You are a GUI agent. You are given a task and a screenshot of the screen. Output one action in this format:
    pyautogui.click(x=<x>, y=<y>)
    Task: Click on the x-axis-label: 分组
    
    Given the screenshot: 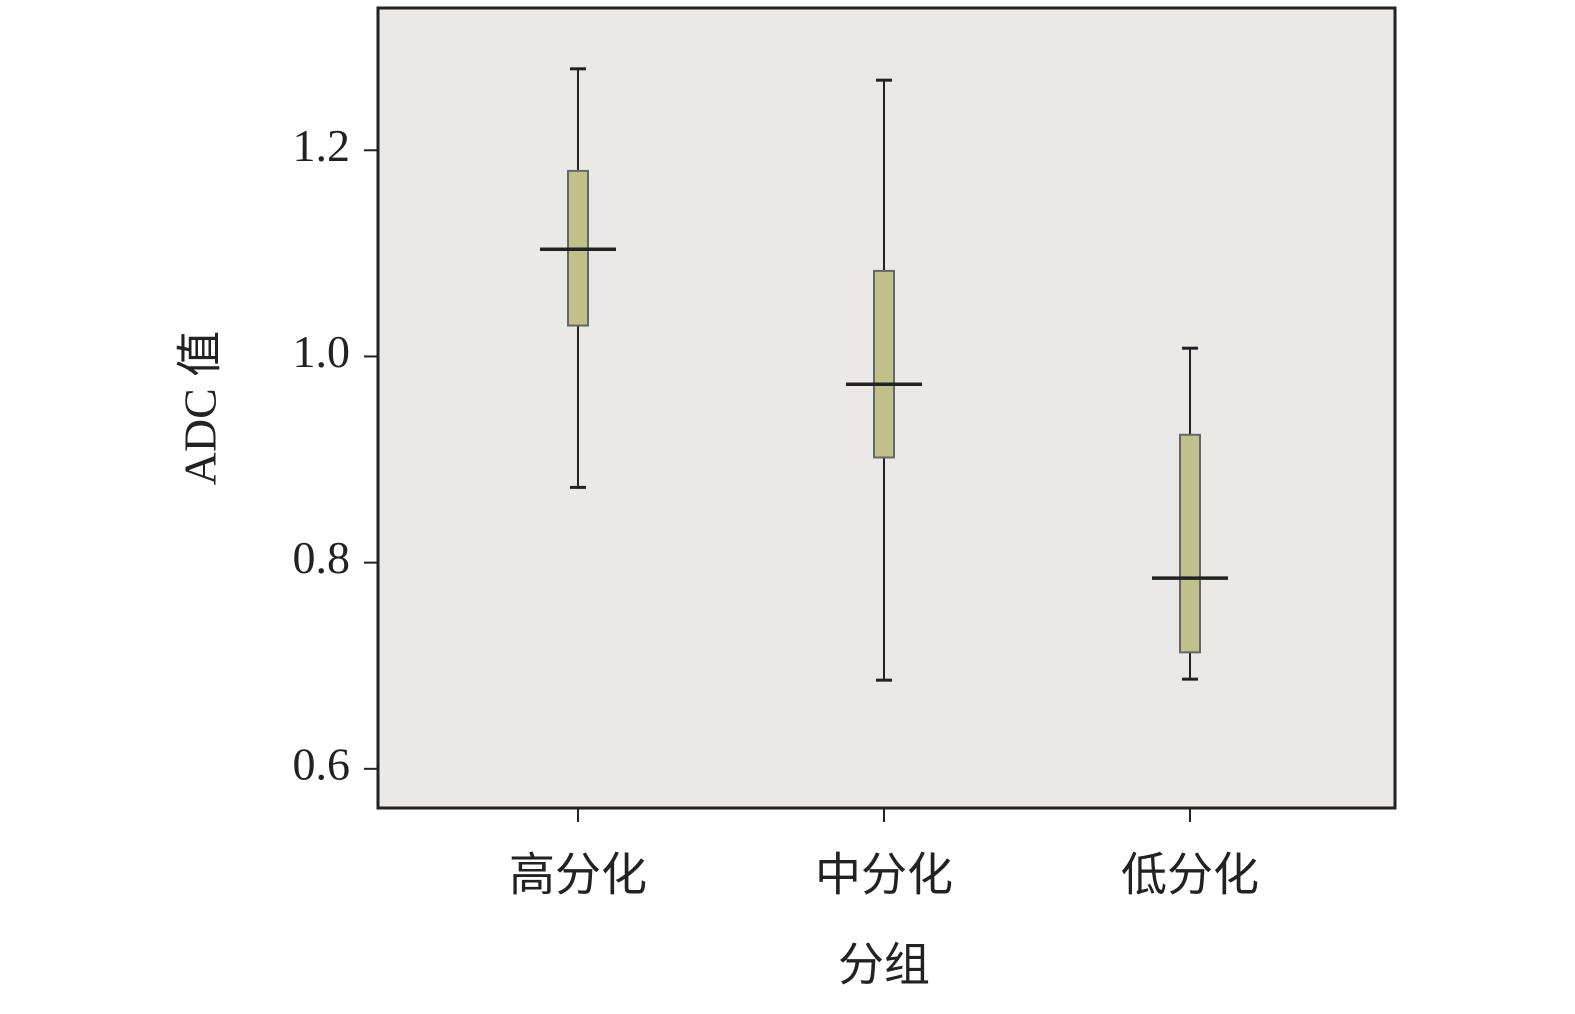 What is the action you would take?
    pyautogui.click(x=884, y=965)
    